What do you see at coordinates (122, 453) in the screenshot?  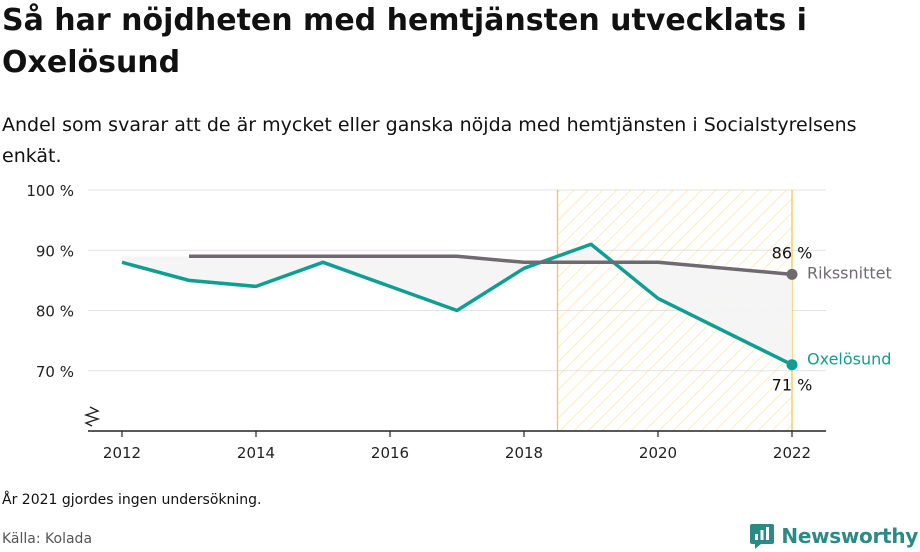 I see `x-tick-label: 2012` at bounding box center [122, 453].